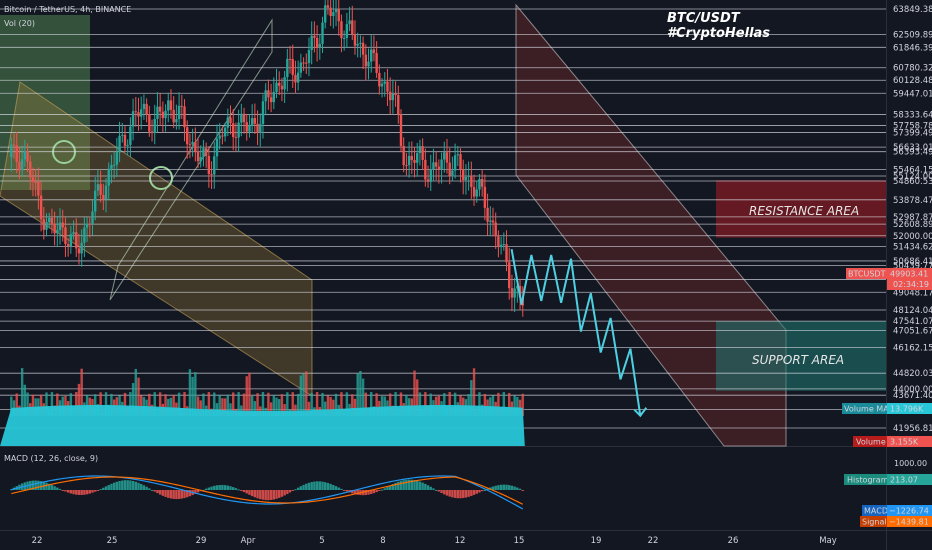  I want to click on price-axis-label: 52608.89, so click(912, 225).